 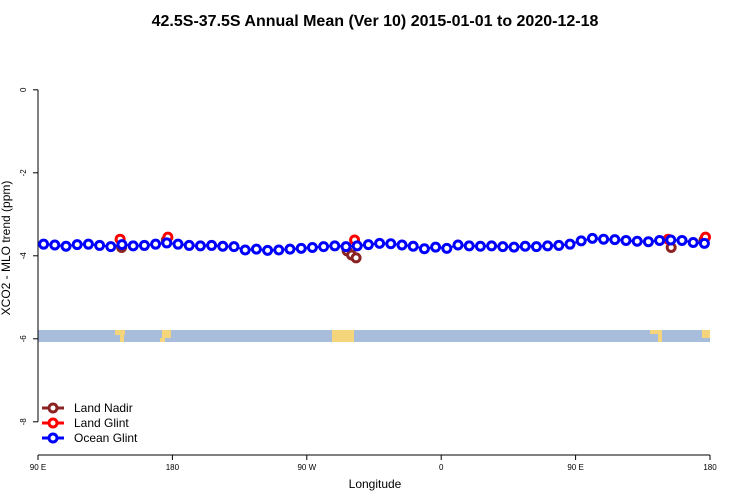 What do you see at coordinates (306, 467) in the screenshot?
I see `x-tick-label: 90 W` at bounding box center [306, 467].